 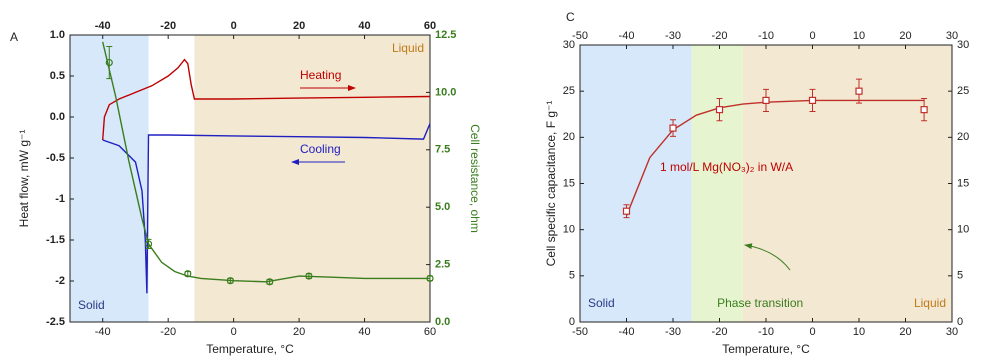 What do you see at coordinates (430, 26) in the screenshot?
I see `top-tick-label: 60` at bounding box center [430, 26].